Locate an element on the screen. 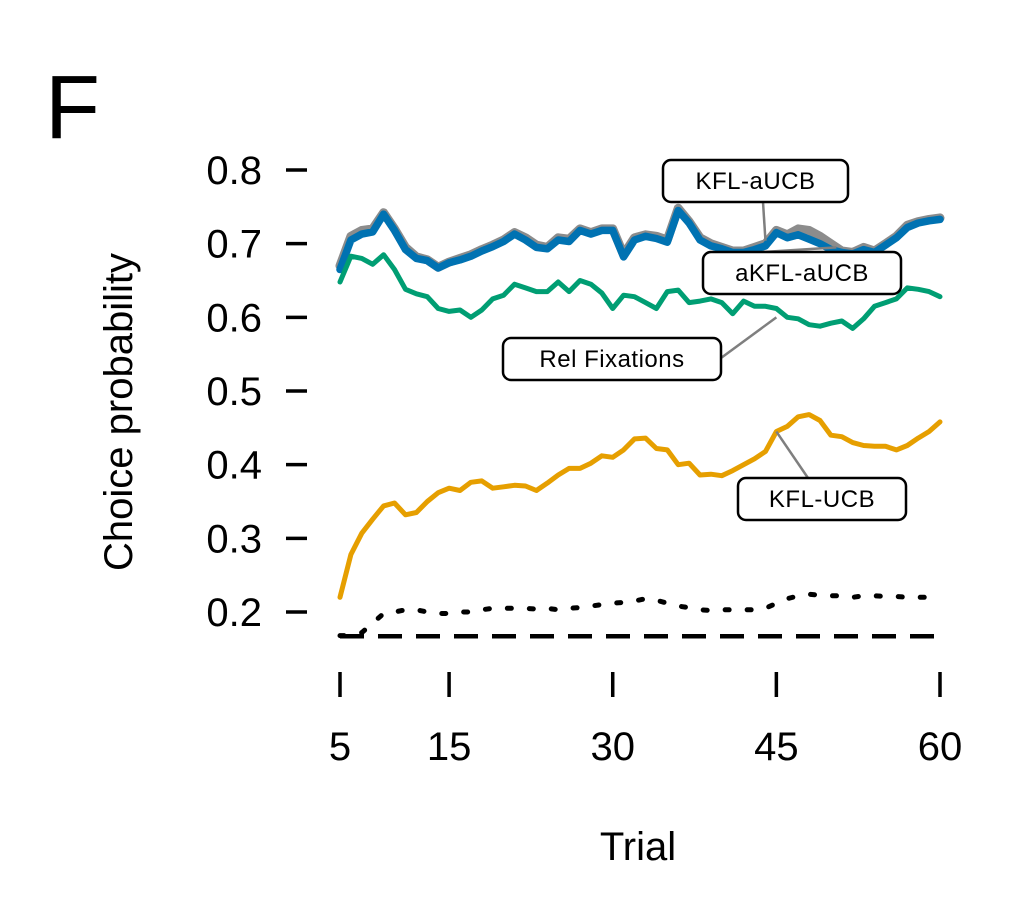  callout-kfl-aucb: KFL-aUCB is located at coordinates (755, 199).